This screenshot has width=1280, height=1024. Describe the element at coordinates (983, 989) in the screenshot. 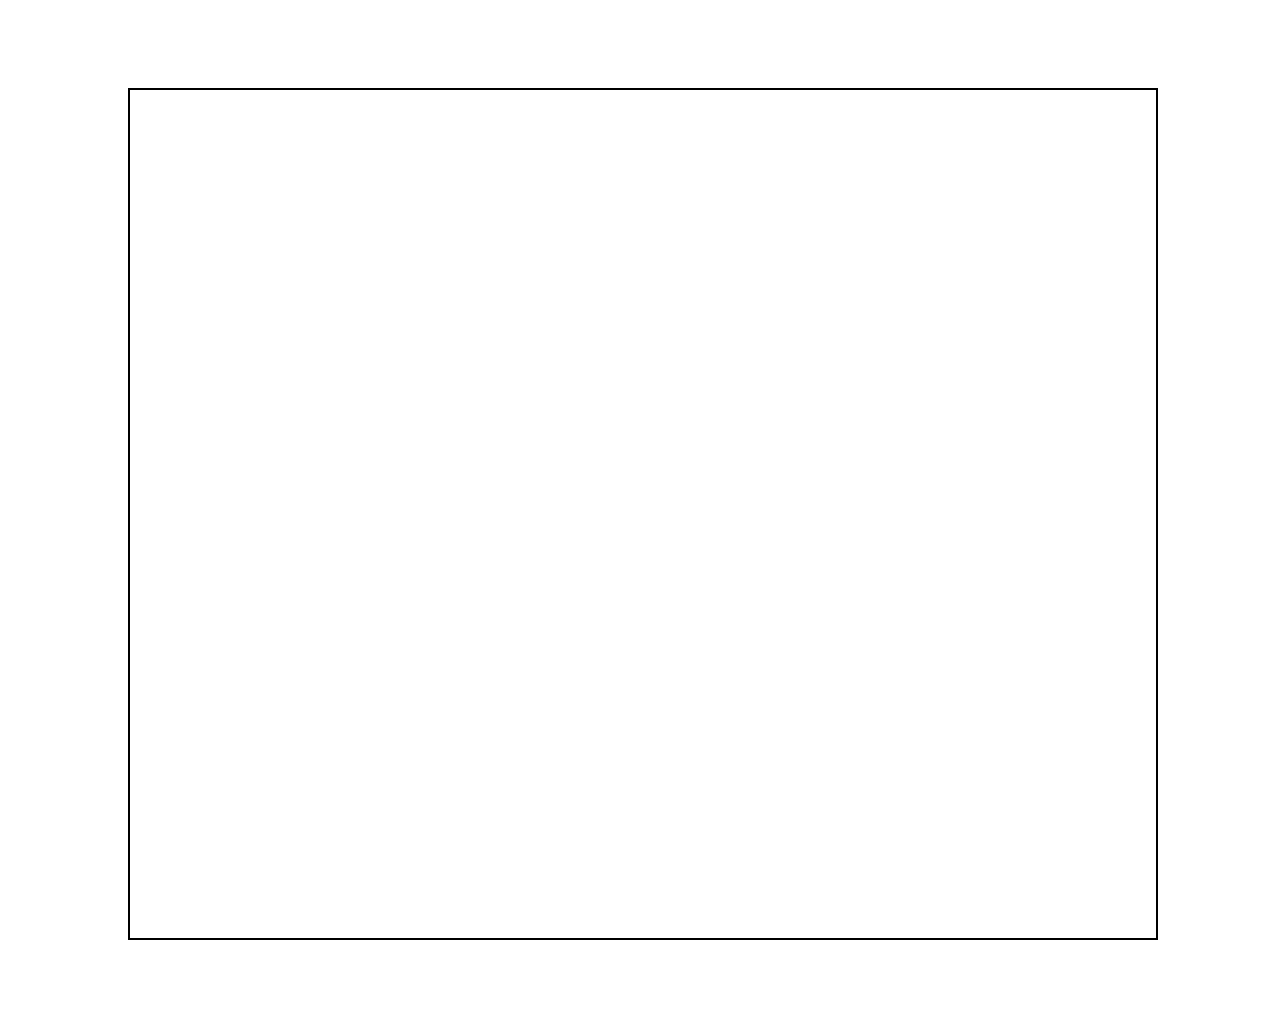

I see `wind-barb-icon` at that location.